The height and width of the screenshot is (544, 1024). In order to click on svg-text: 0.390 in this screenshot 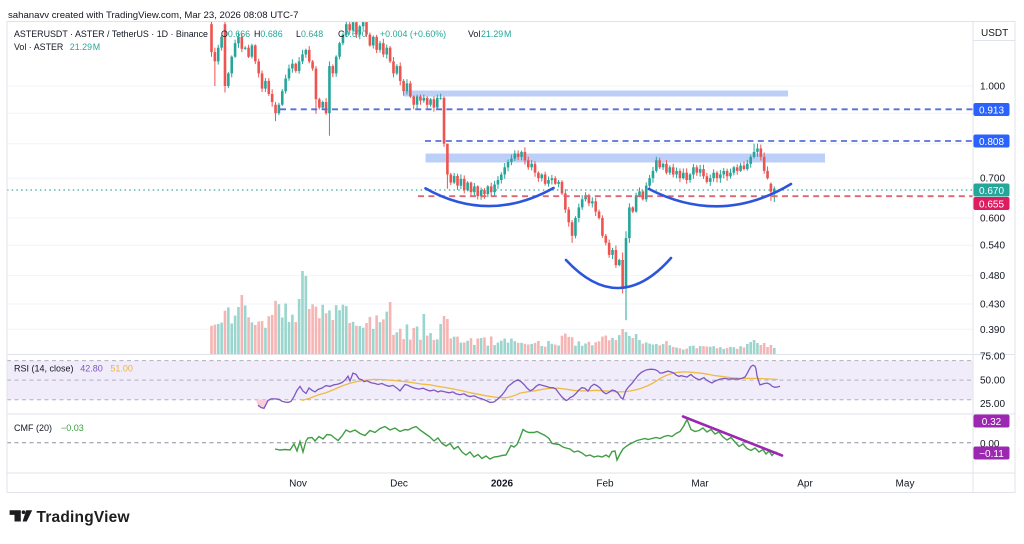, I will do `click(992, 330)`.